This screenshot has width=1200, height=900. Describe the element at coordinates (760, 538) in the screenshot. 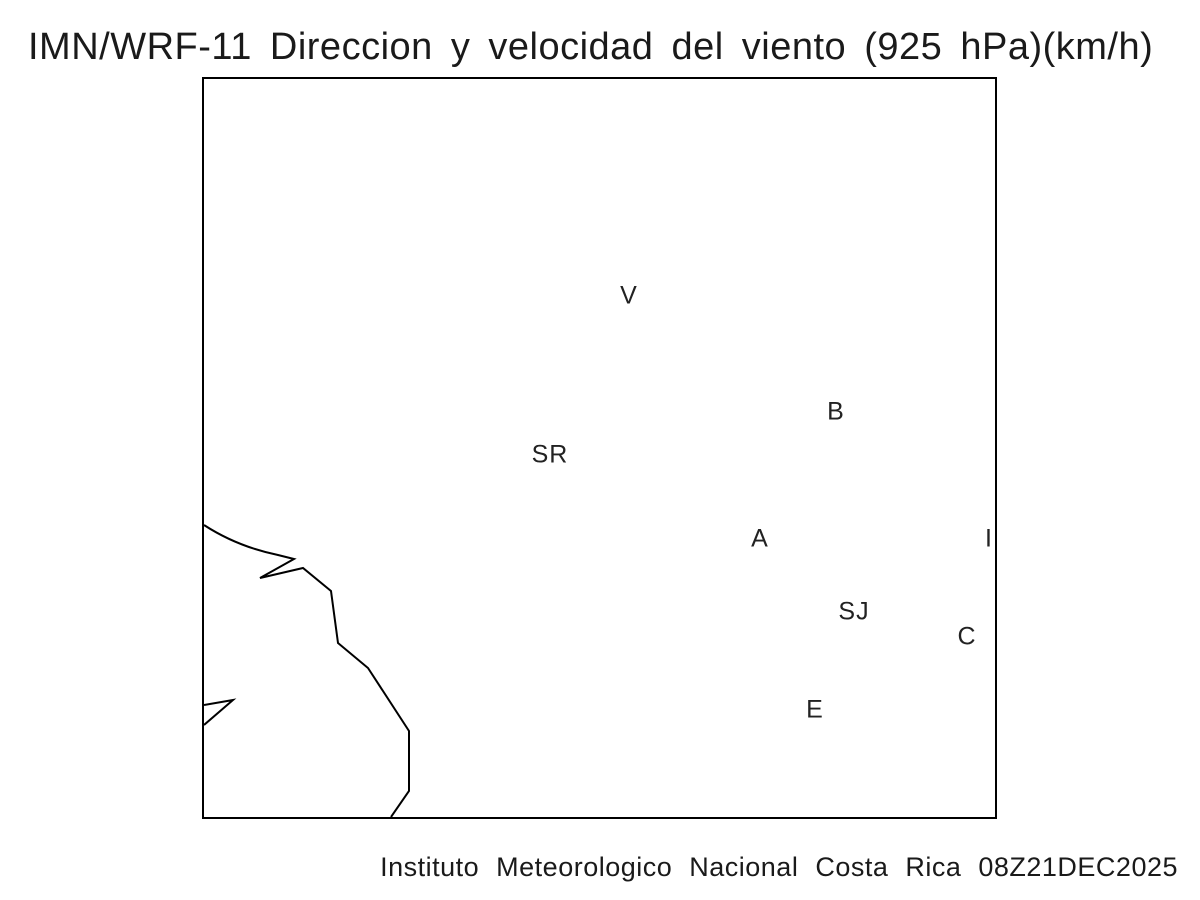

I see `station-label-a: A` at that location.